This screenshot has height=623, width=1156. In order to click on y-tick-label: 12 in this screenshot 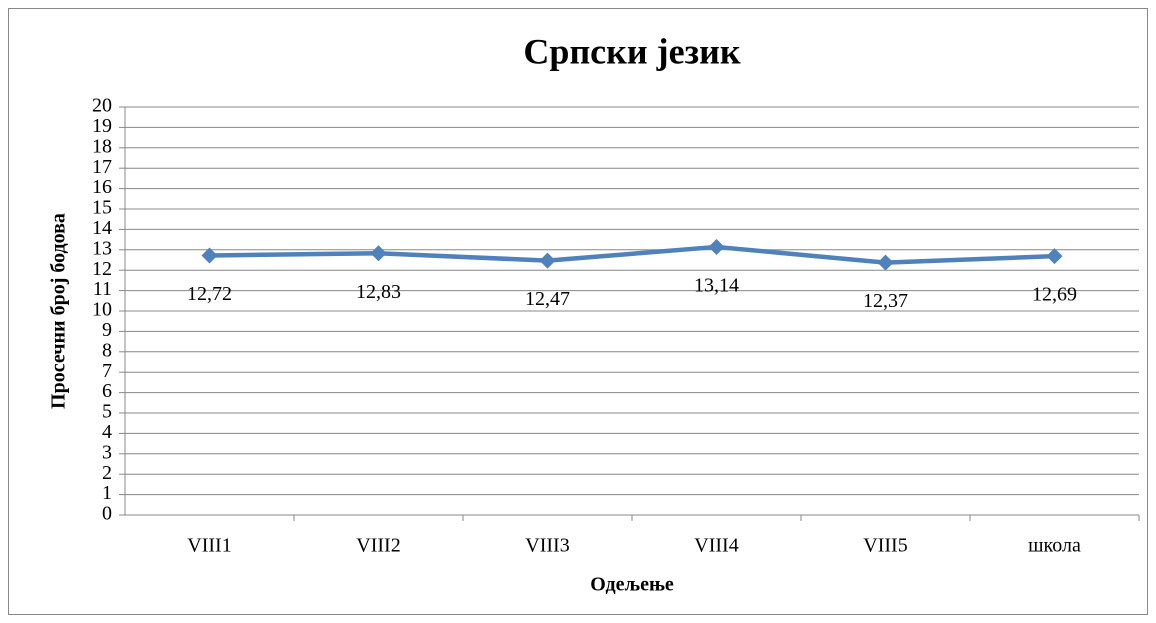, I will do `click(102, 269)`.